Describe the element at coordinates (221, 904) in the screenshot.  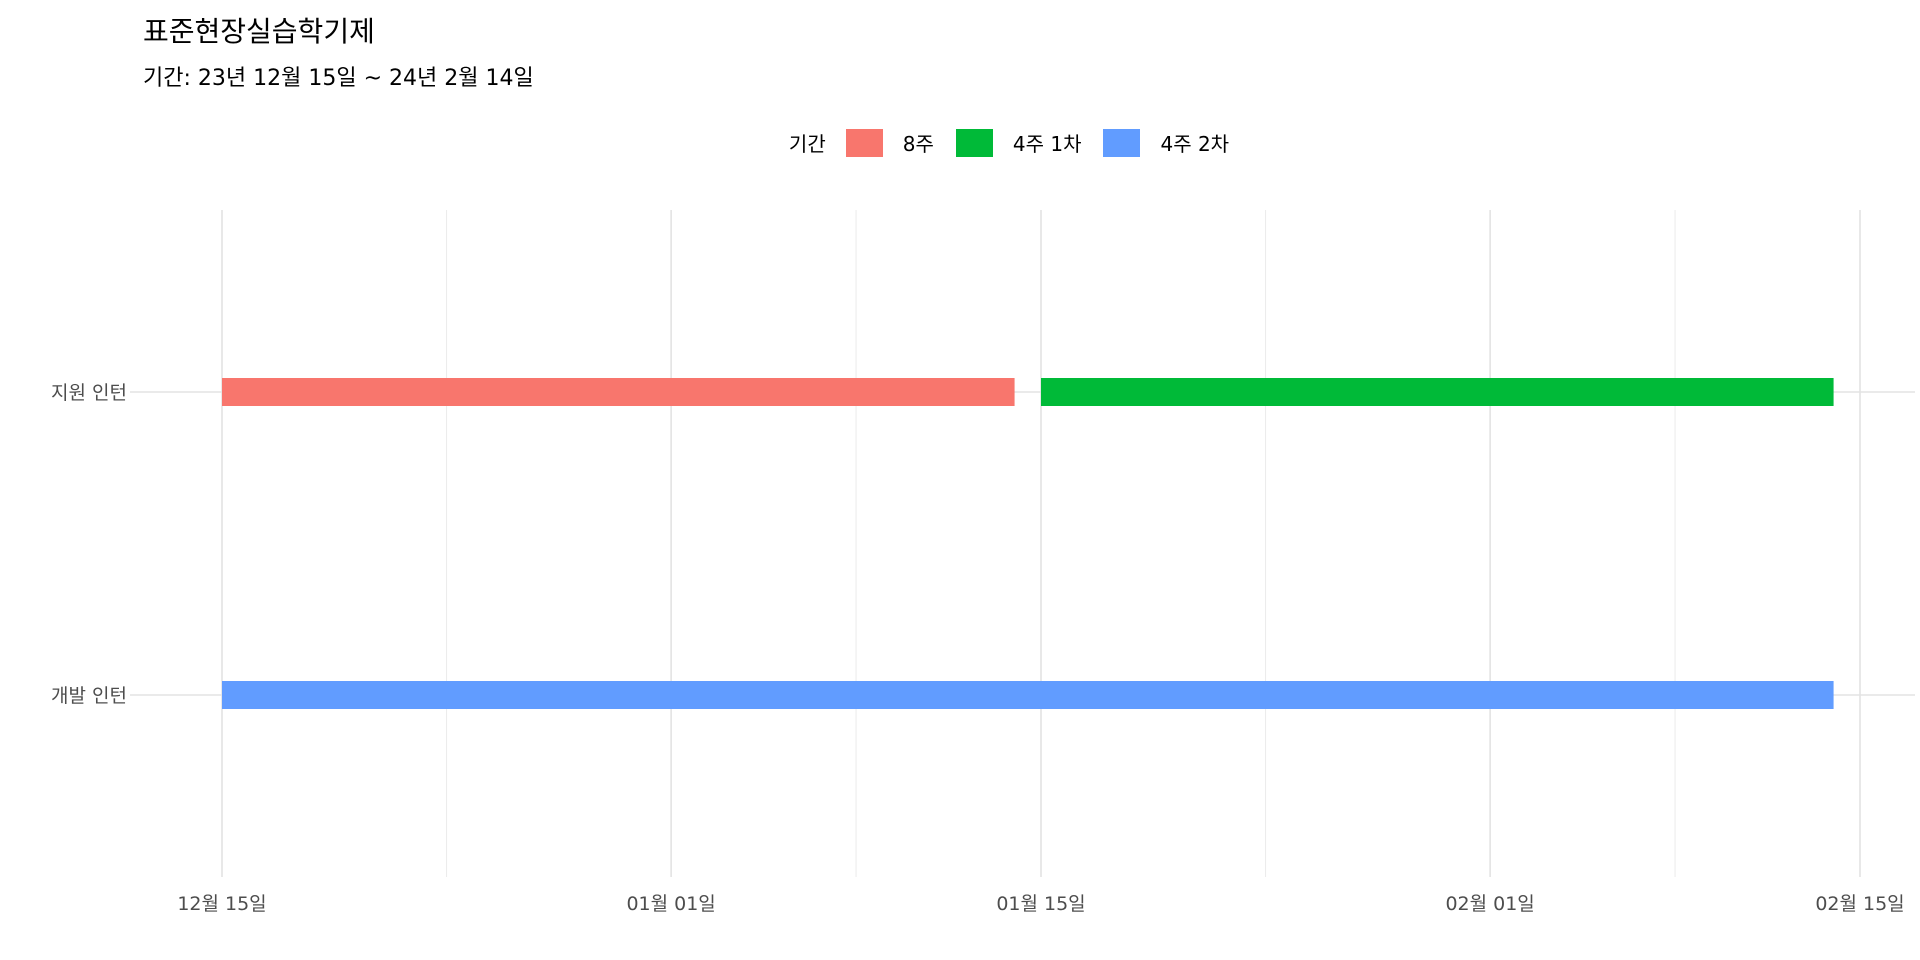
I see `x-tick-label: 12월 15일` at that location.